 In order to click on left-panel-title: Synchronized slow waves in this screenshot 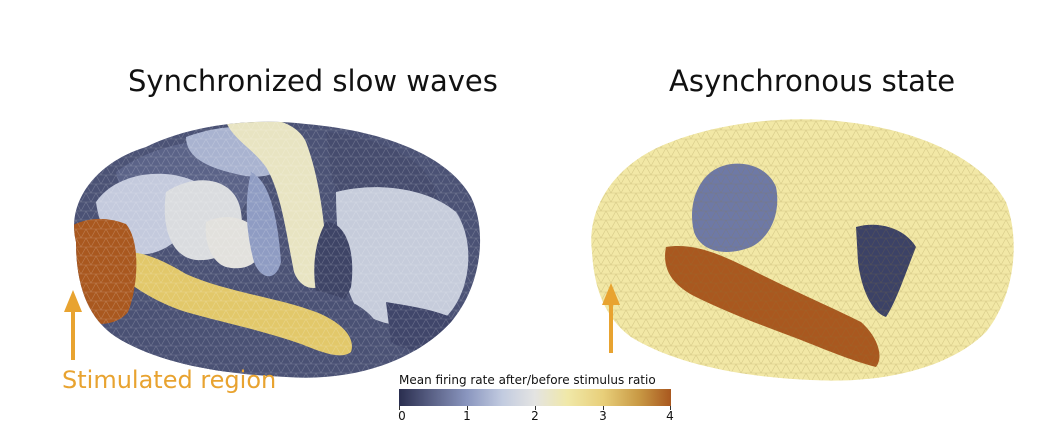, I will do `click(313, 81)`.